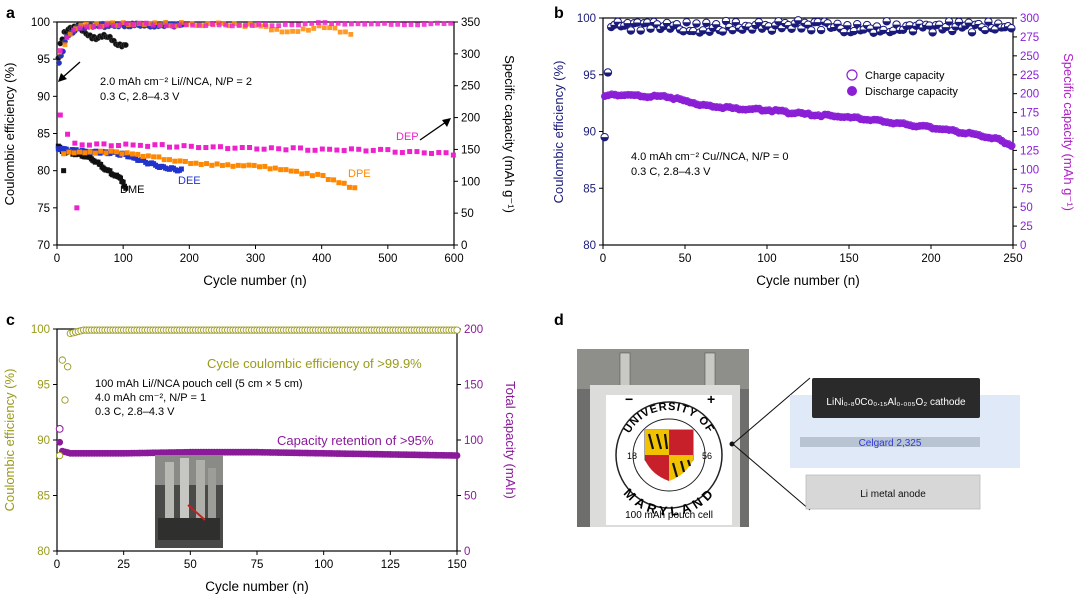 The height and width of the screenshot is (597, 1080). Describe the element at coordinates (57, 565) in the screenshot. I see `x-tick-label: 0` at that location.